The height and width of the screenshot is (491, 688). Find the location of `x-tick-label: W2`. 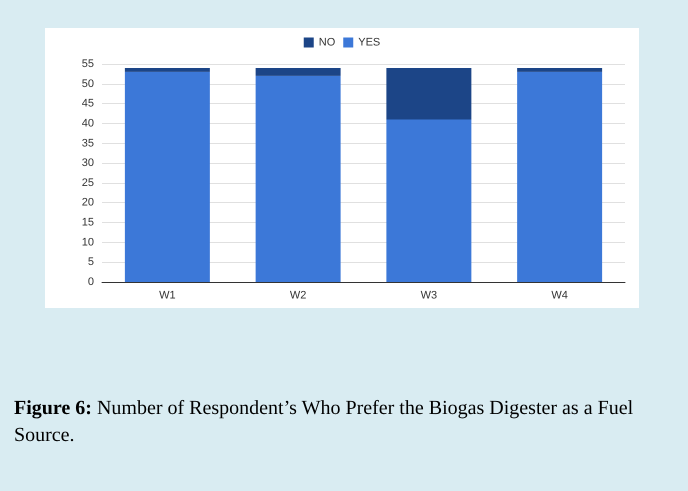

x-tick-label: W2 is located at coordinates (298, 296).